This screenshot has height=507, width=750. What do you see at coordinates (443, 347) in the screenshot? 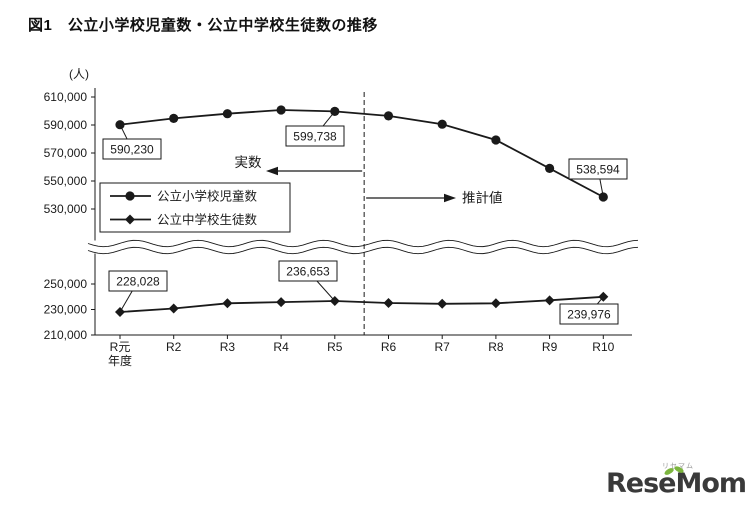
I see `x-tick-label: R7` at bounding box center [443, 347].